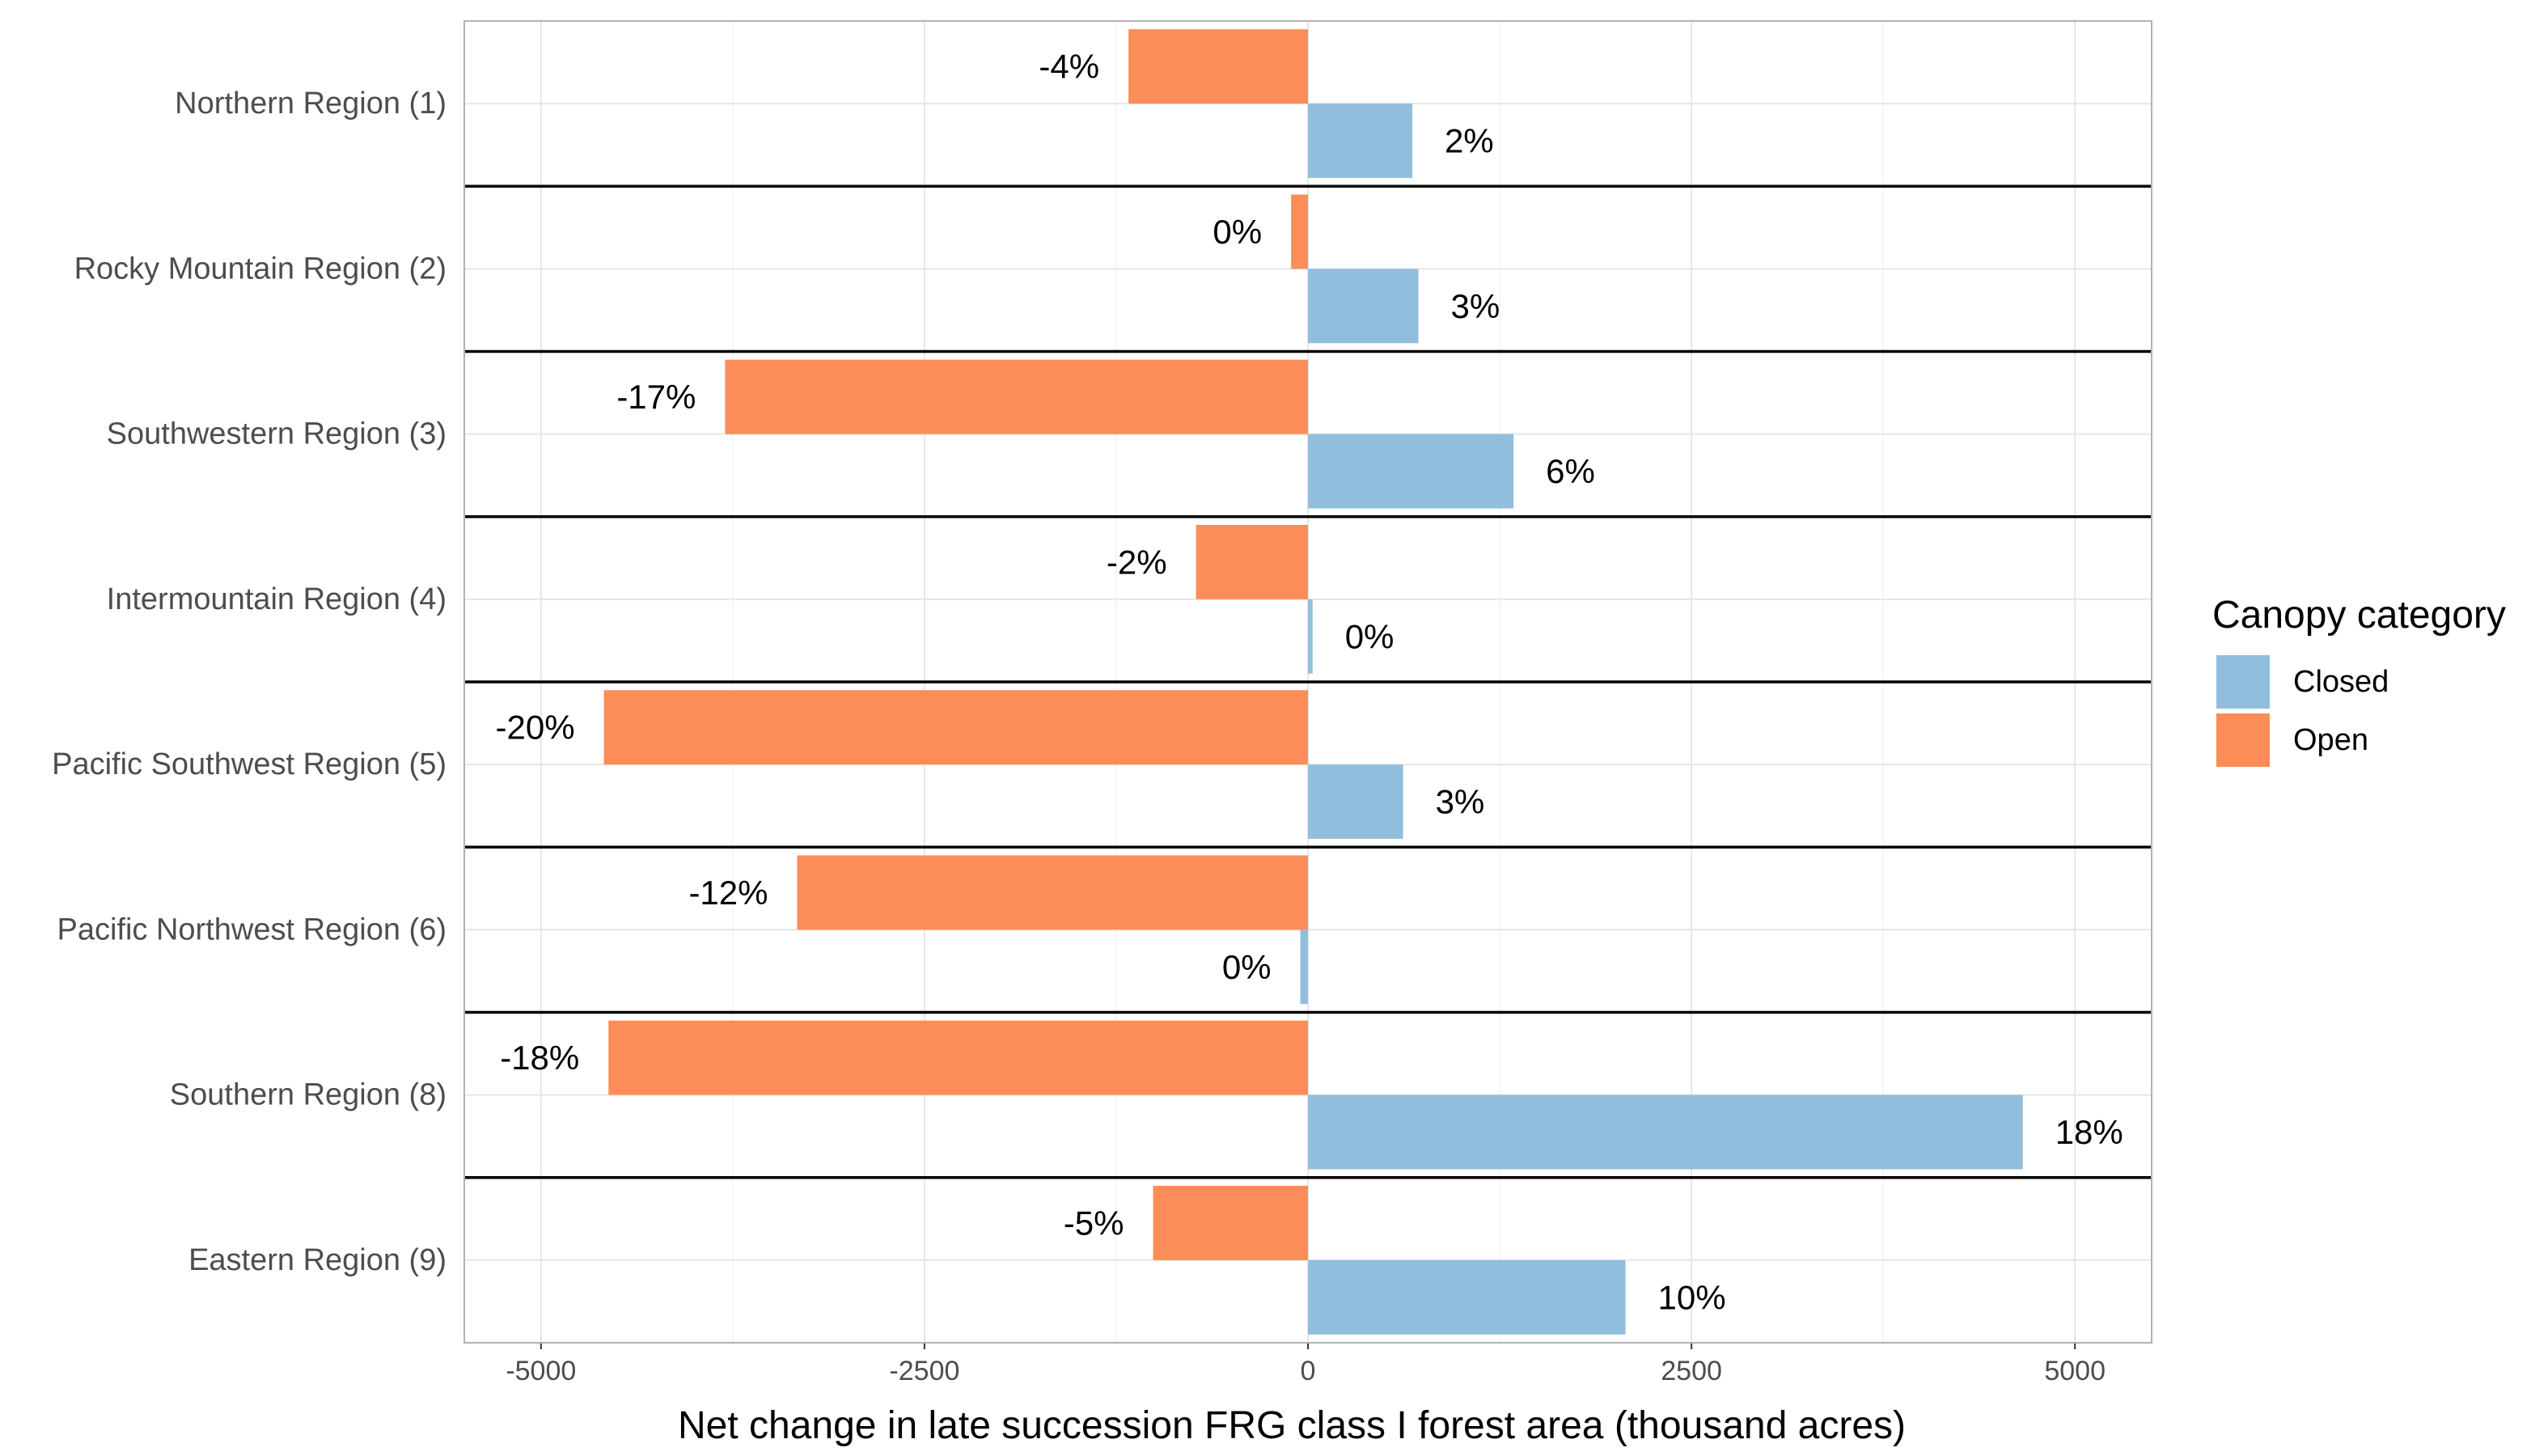 Image resolution: width=2548 pixels, height=1456 pixels. I want to click on bar-percent-label: 10%, so click(1692, 1297).